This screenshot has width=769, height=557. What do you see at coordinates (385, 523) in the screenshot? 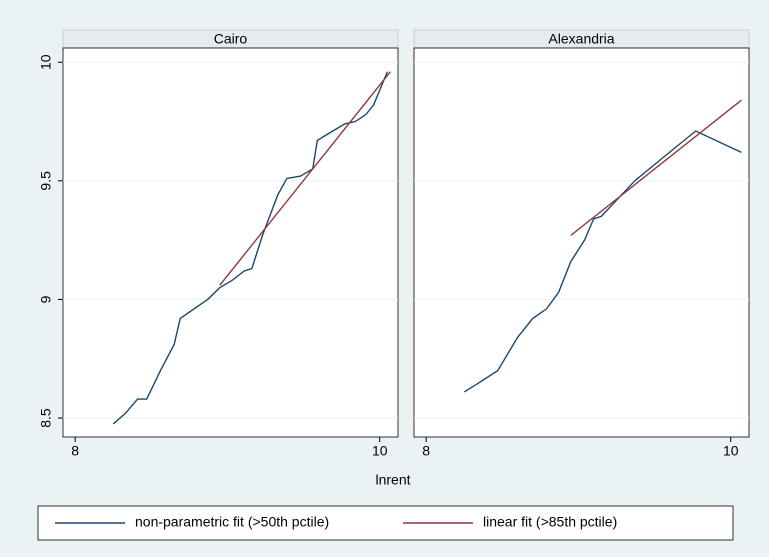
I see `legend` at bounding box center [385, 523].